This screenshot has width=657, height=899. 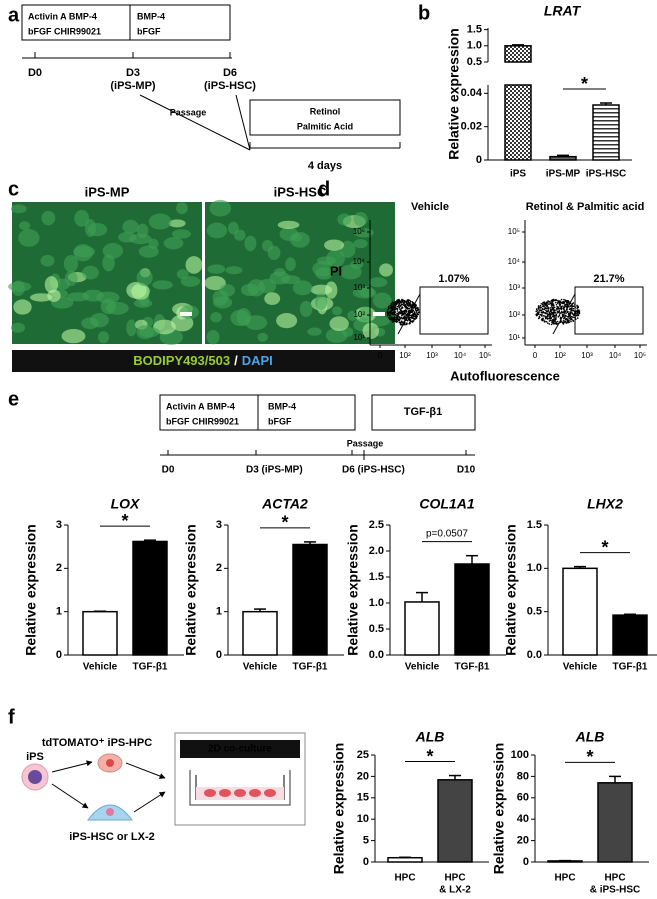 I want to click on y-tick-label: 40, so click(x=523, y=819).